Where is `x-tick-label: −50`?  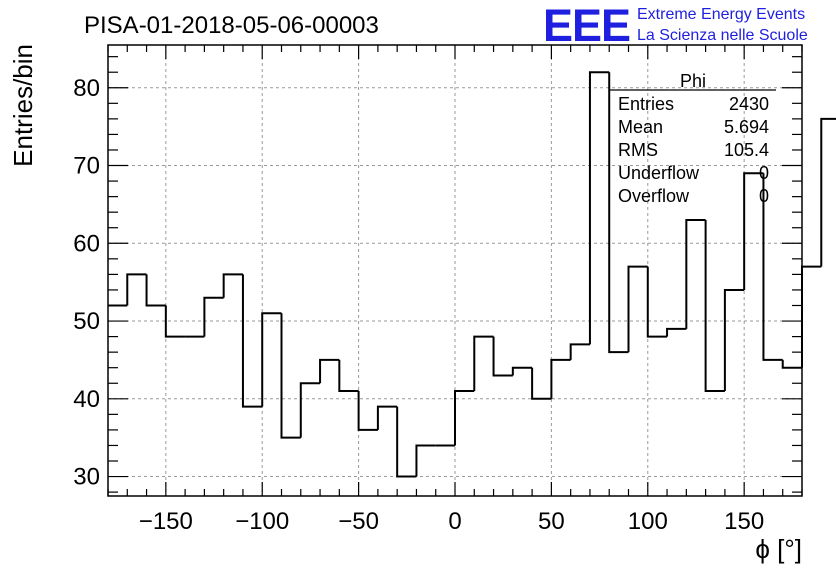 x-tick-label: −50 is located at coordinates (358, 521).